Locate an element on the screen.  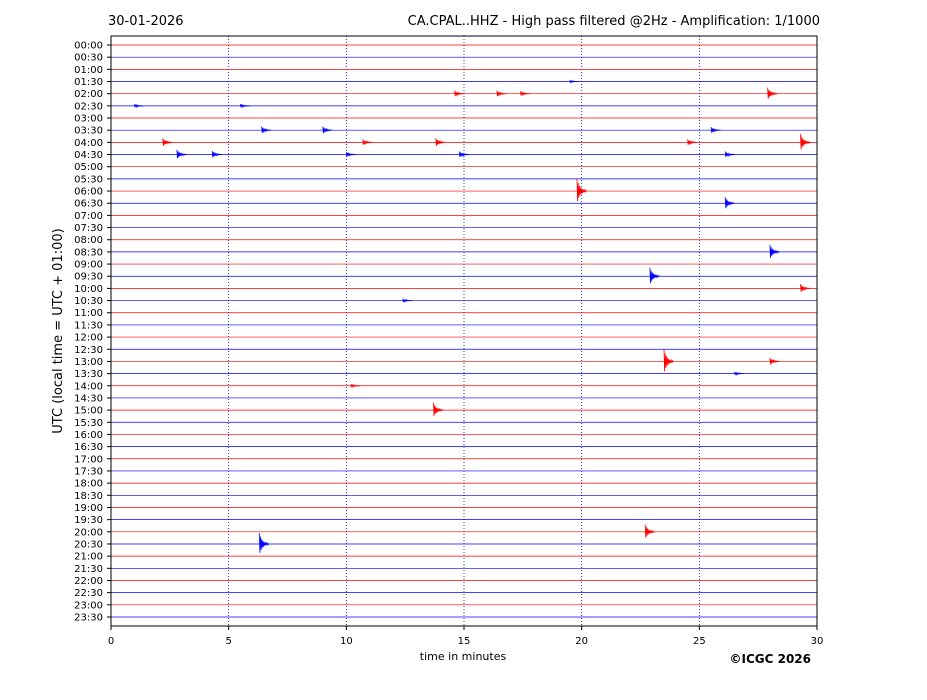
y-tick-label: 03:00 is located at coordinates (88, 119).